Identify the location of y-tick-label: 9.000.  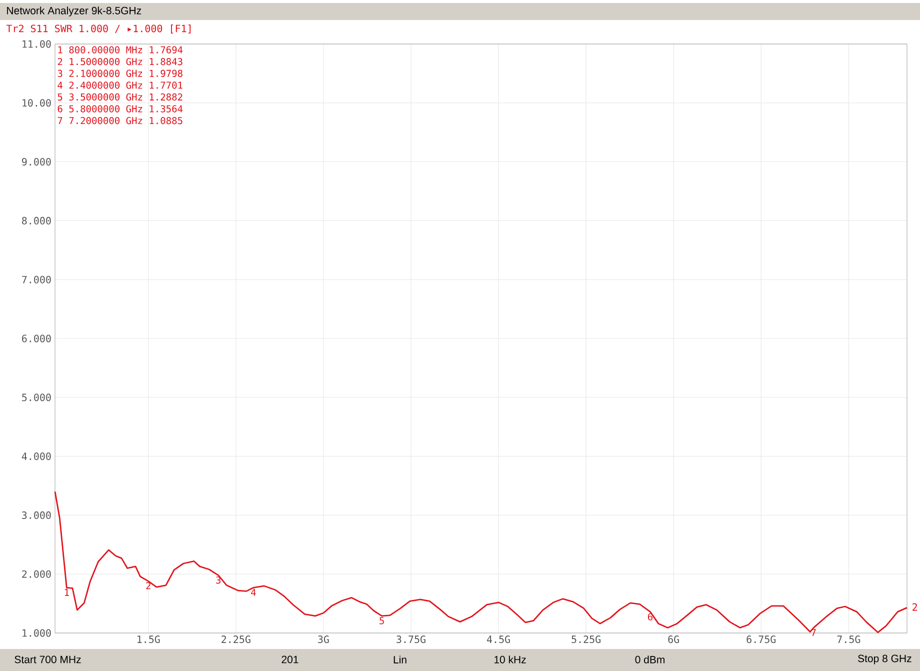
(36, 162).